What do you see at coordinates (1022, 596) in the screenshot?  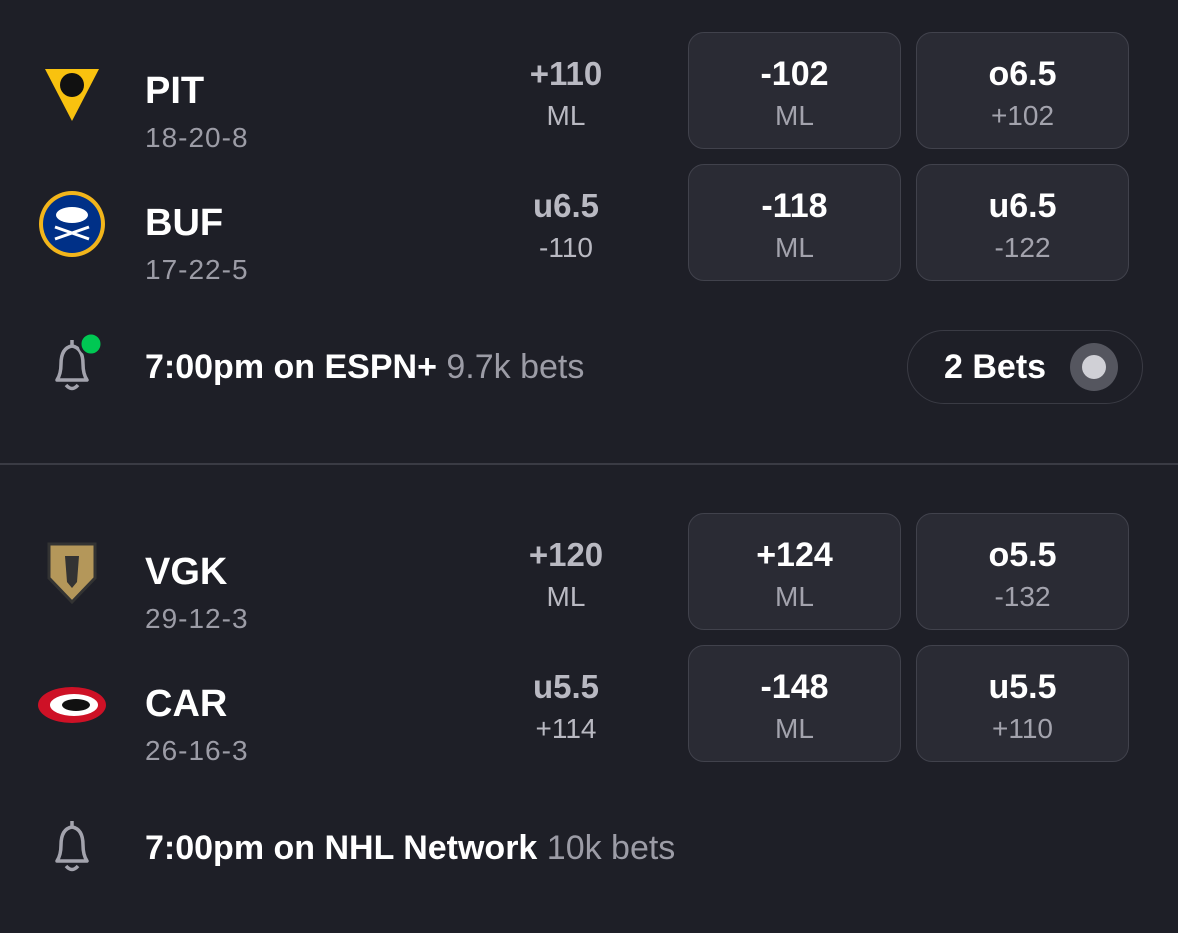 I see `odds-label: -132` at bounding box center [1022, 596].